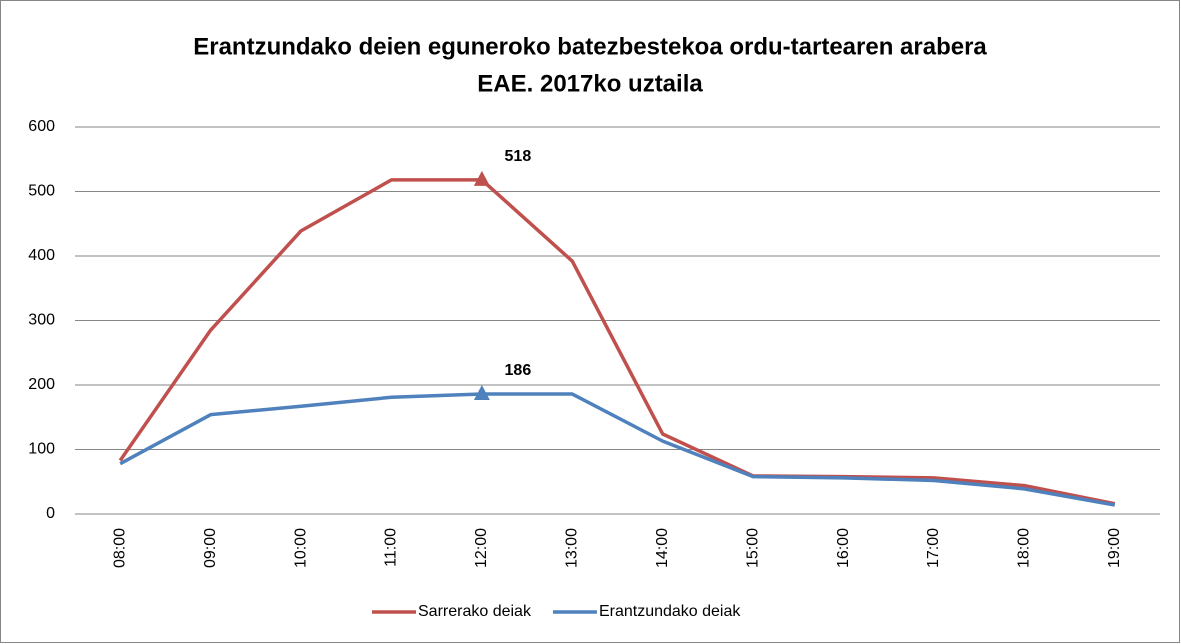  Describe the element at coordinates (481, 548) in the screenshot. I see `x-tick-label: 12:00` at that location.